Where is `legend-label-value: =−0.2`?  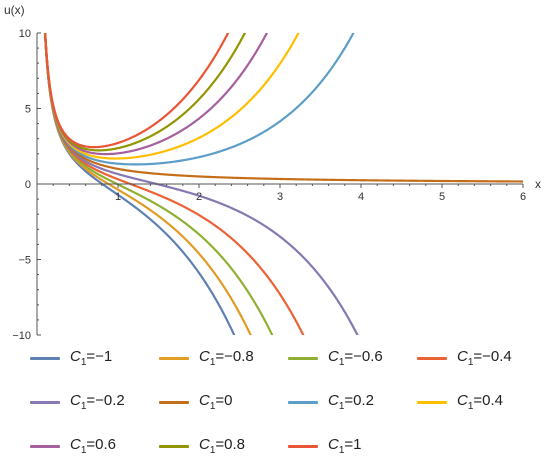 legend-label-value: =−0.2 is located at coordinates (105, 400).